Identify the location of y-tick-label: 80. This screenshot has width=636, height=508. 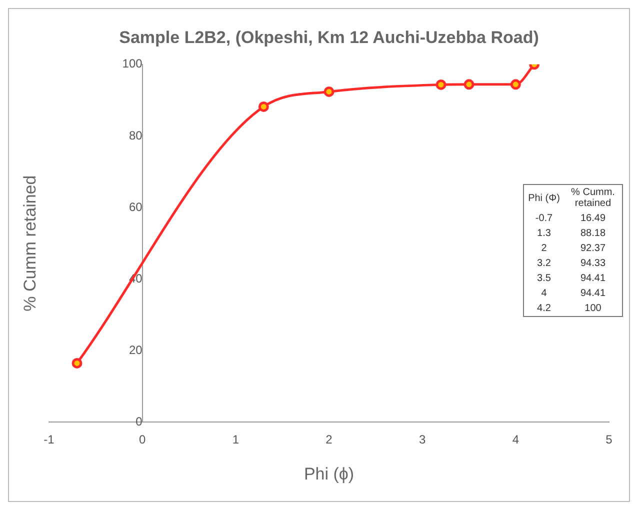
(135, 135).